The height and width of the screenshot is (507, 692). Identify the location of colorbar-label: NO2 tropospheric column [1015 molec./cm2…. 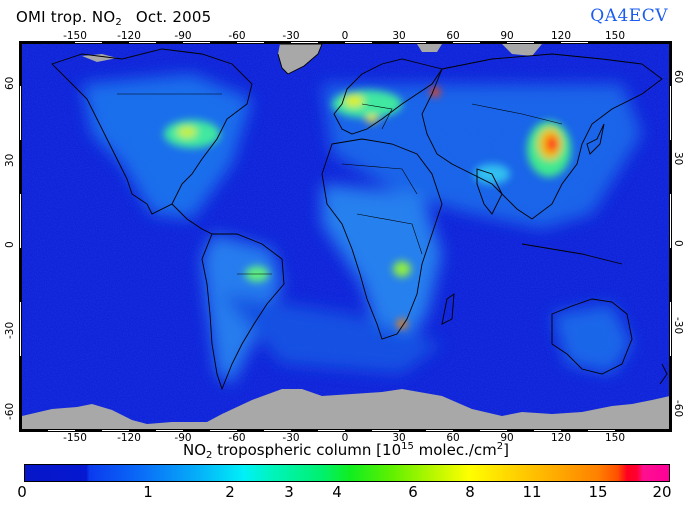
(346, 451).